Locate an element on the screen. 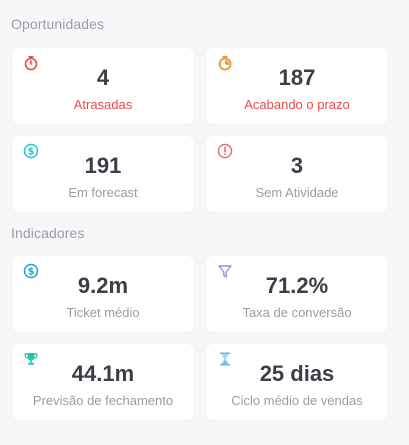 The height and width of the screenshot is (445, 409). card-average-ticket: $ 9.2m Ticket médio is located at coordinates (103, 294).